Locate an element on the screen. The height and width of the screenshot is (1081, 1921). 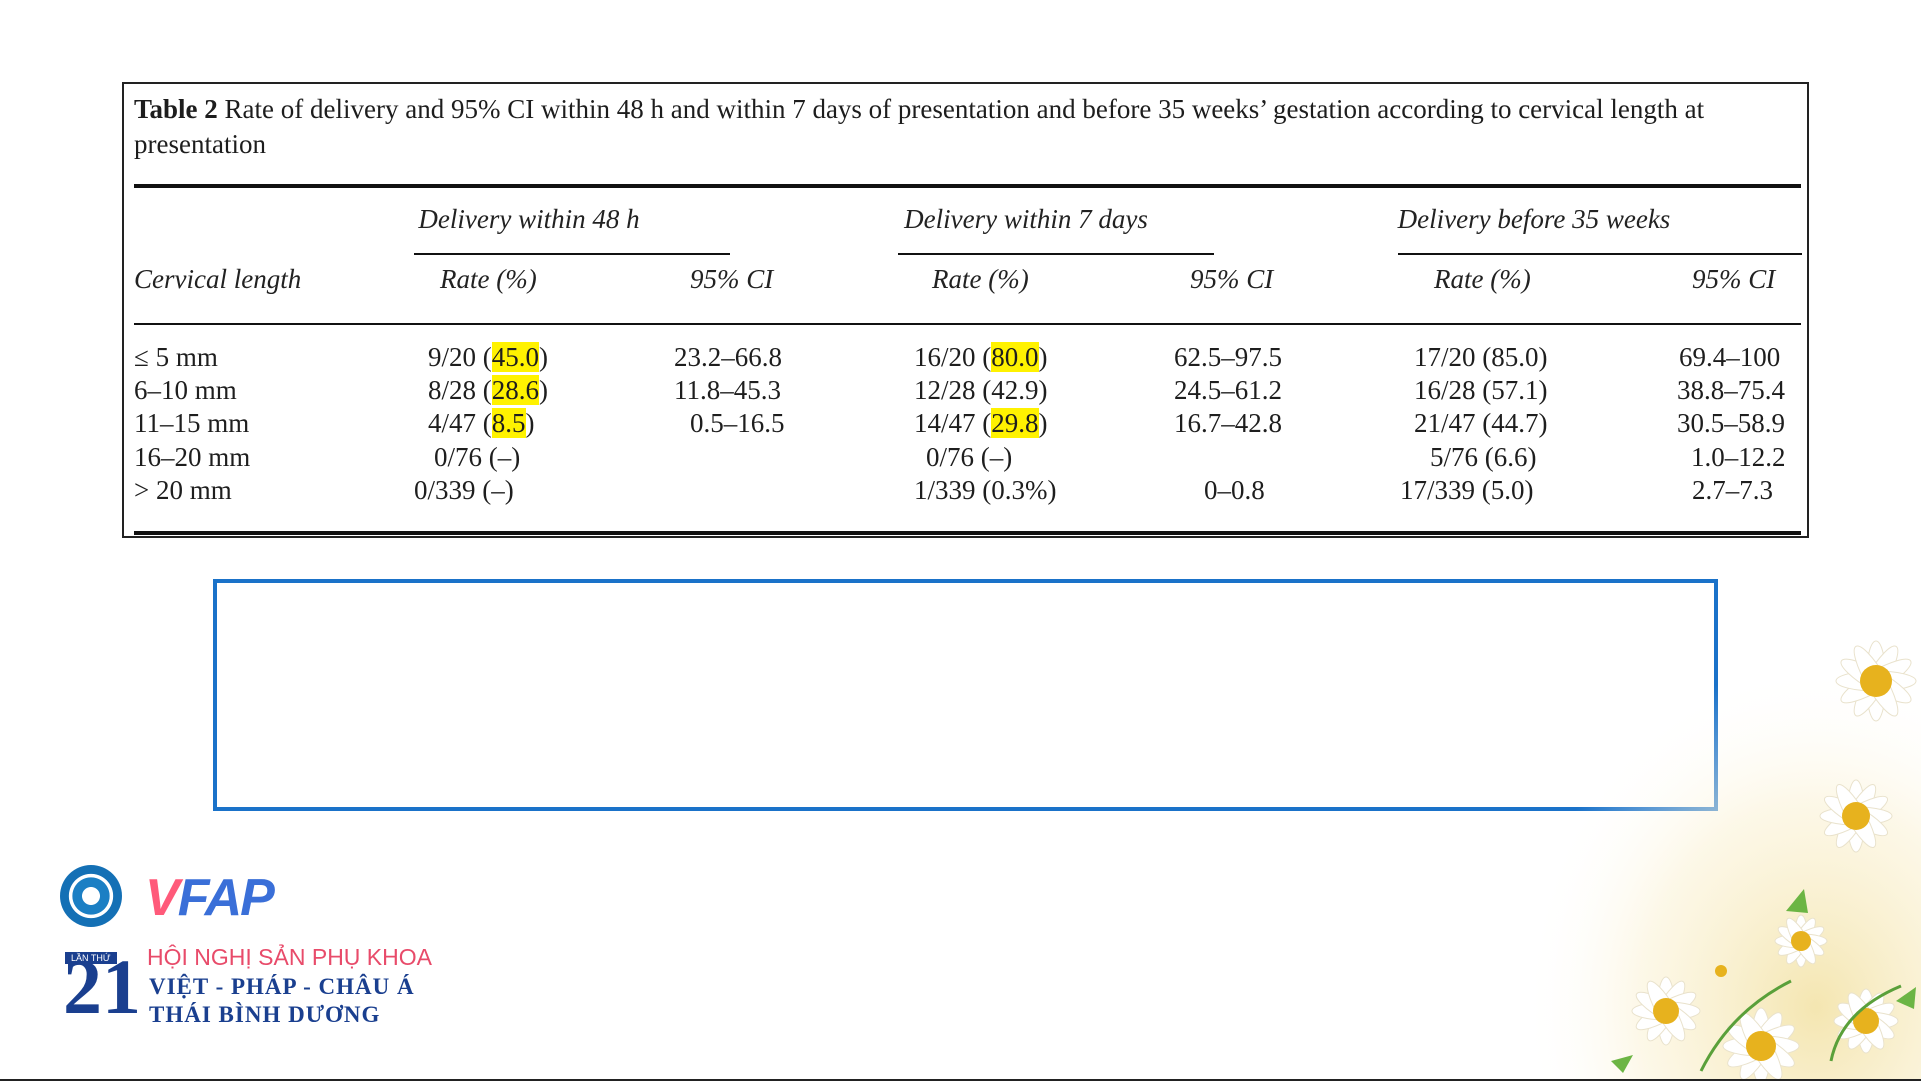
edition-label: LẦN THỨ is located at coordinates (91, 958).